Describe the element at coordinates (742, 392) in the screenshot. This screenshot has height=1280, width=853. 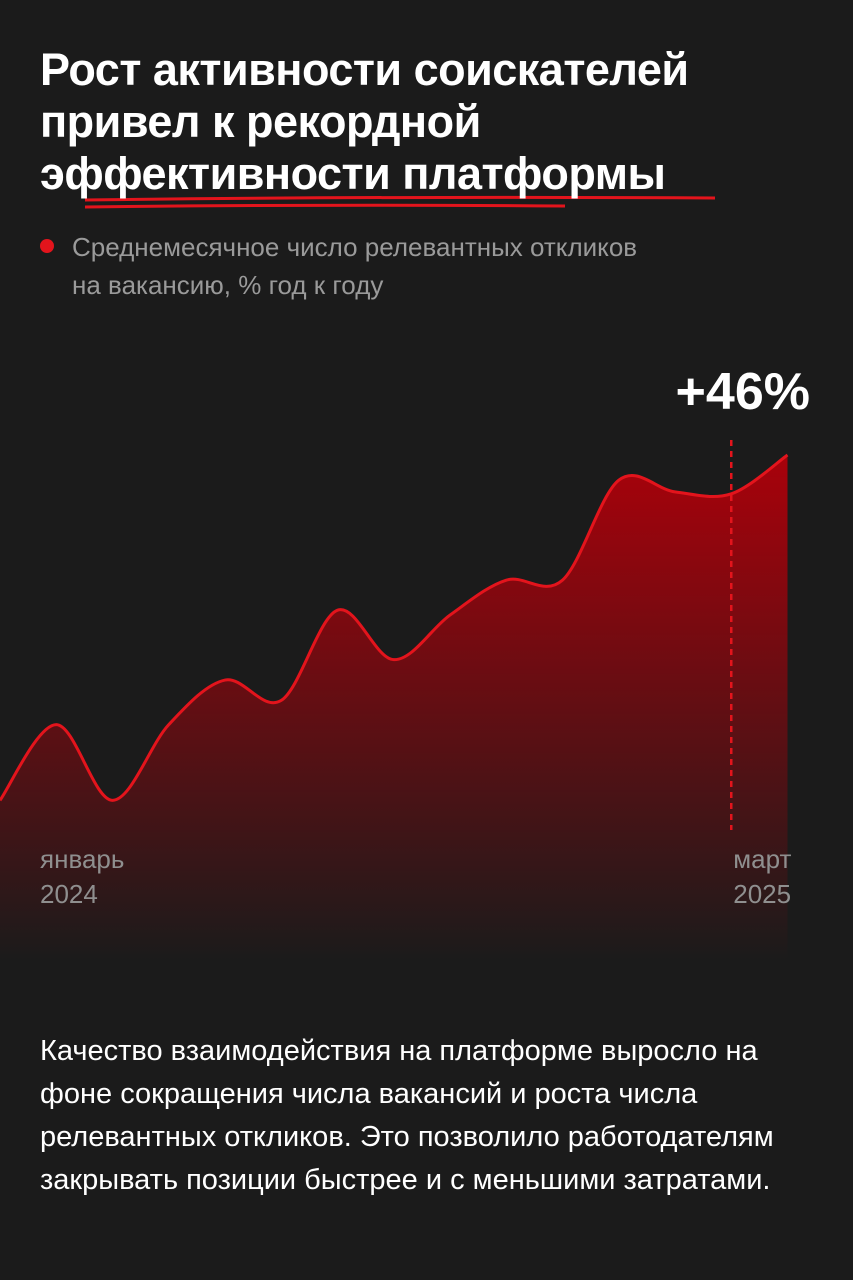
I see `annotation: +46%` at that location.